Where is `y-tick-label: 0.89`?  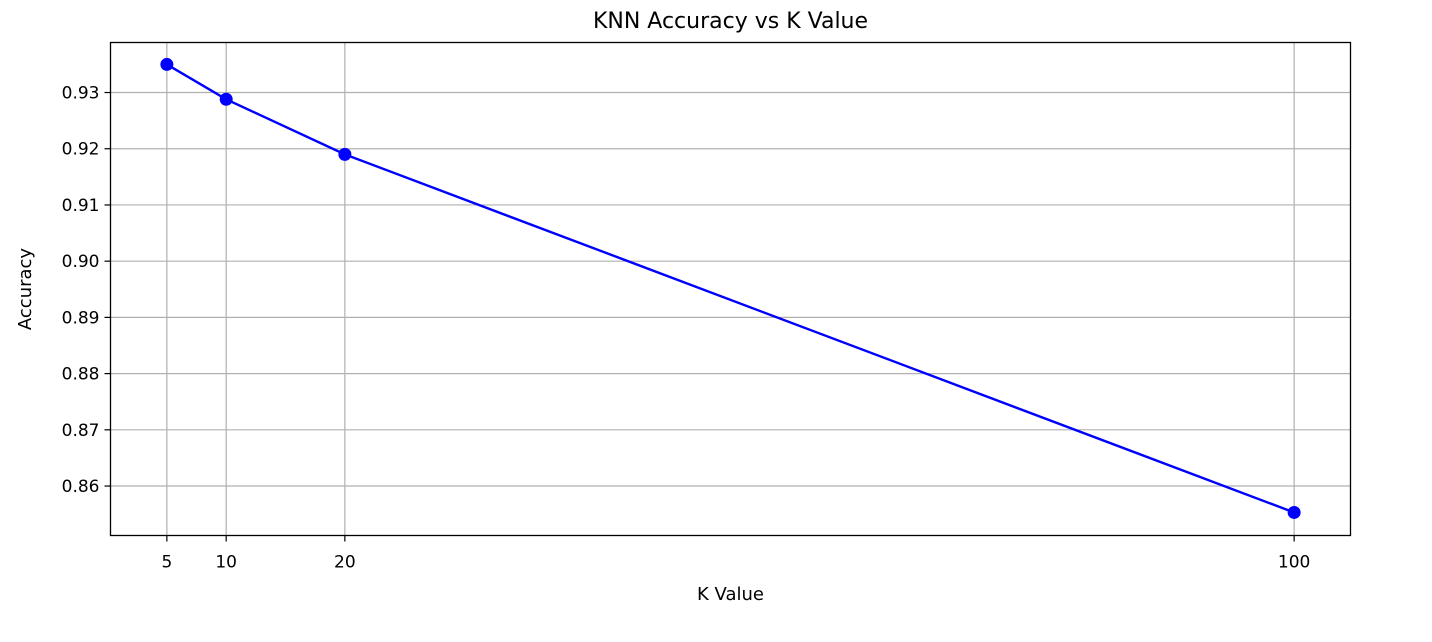
y-tick-label: 0.89 is located at coordinates (81, 318).